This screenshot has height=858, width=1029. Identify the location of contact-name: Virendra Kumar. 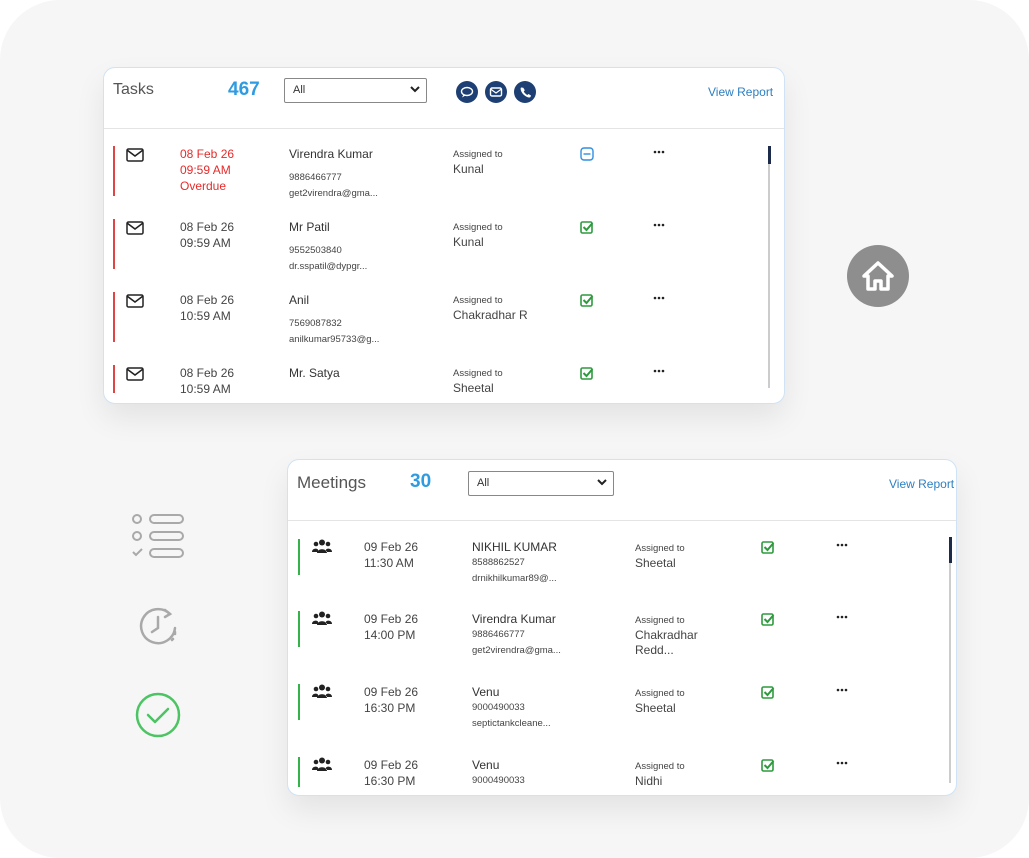
(514, 619).